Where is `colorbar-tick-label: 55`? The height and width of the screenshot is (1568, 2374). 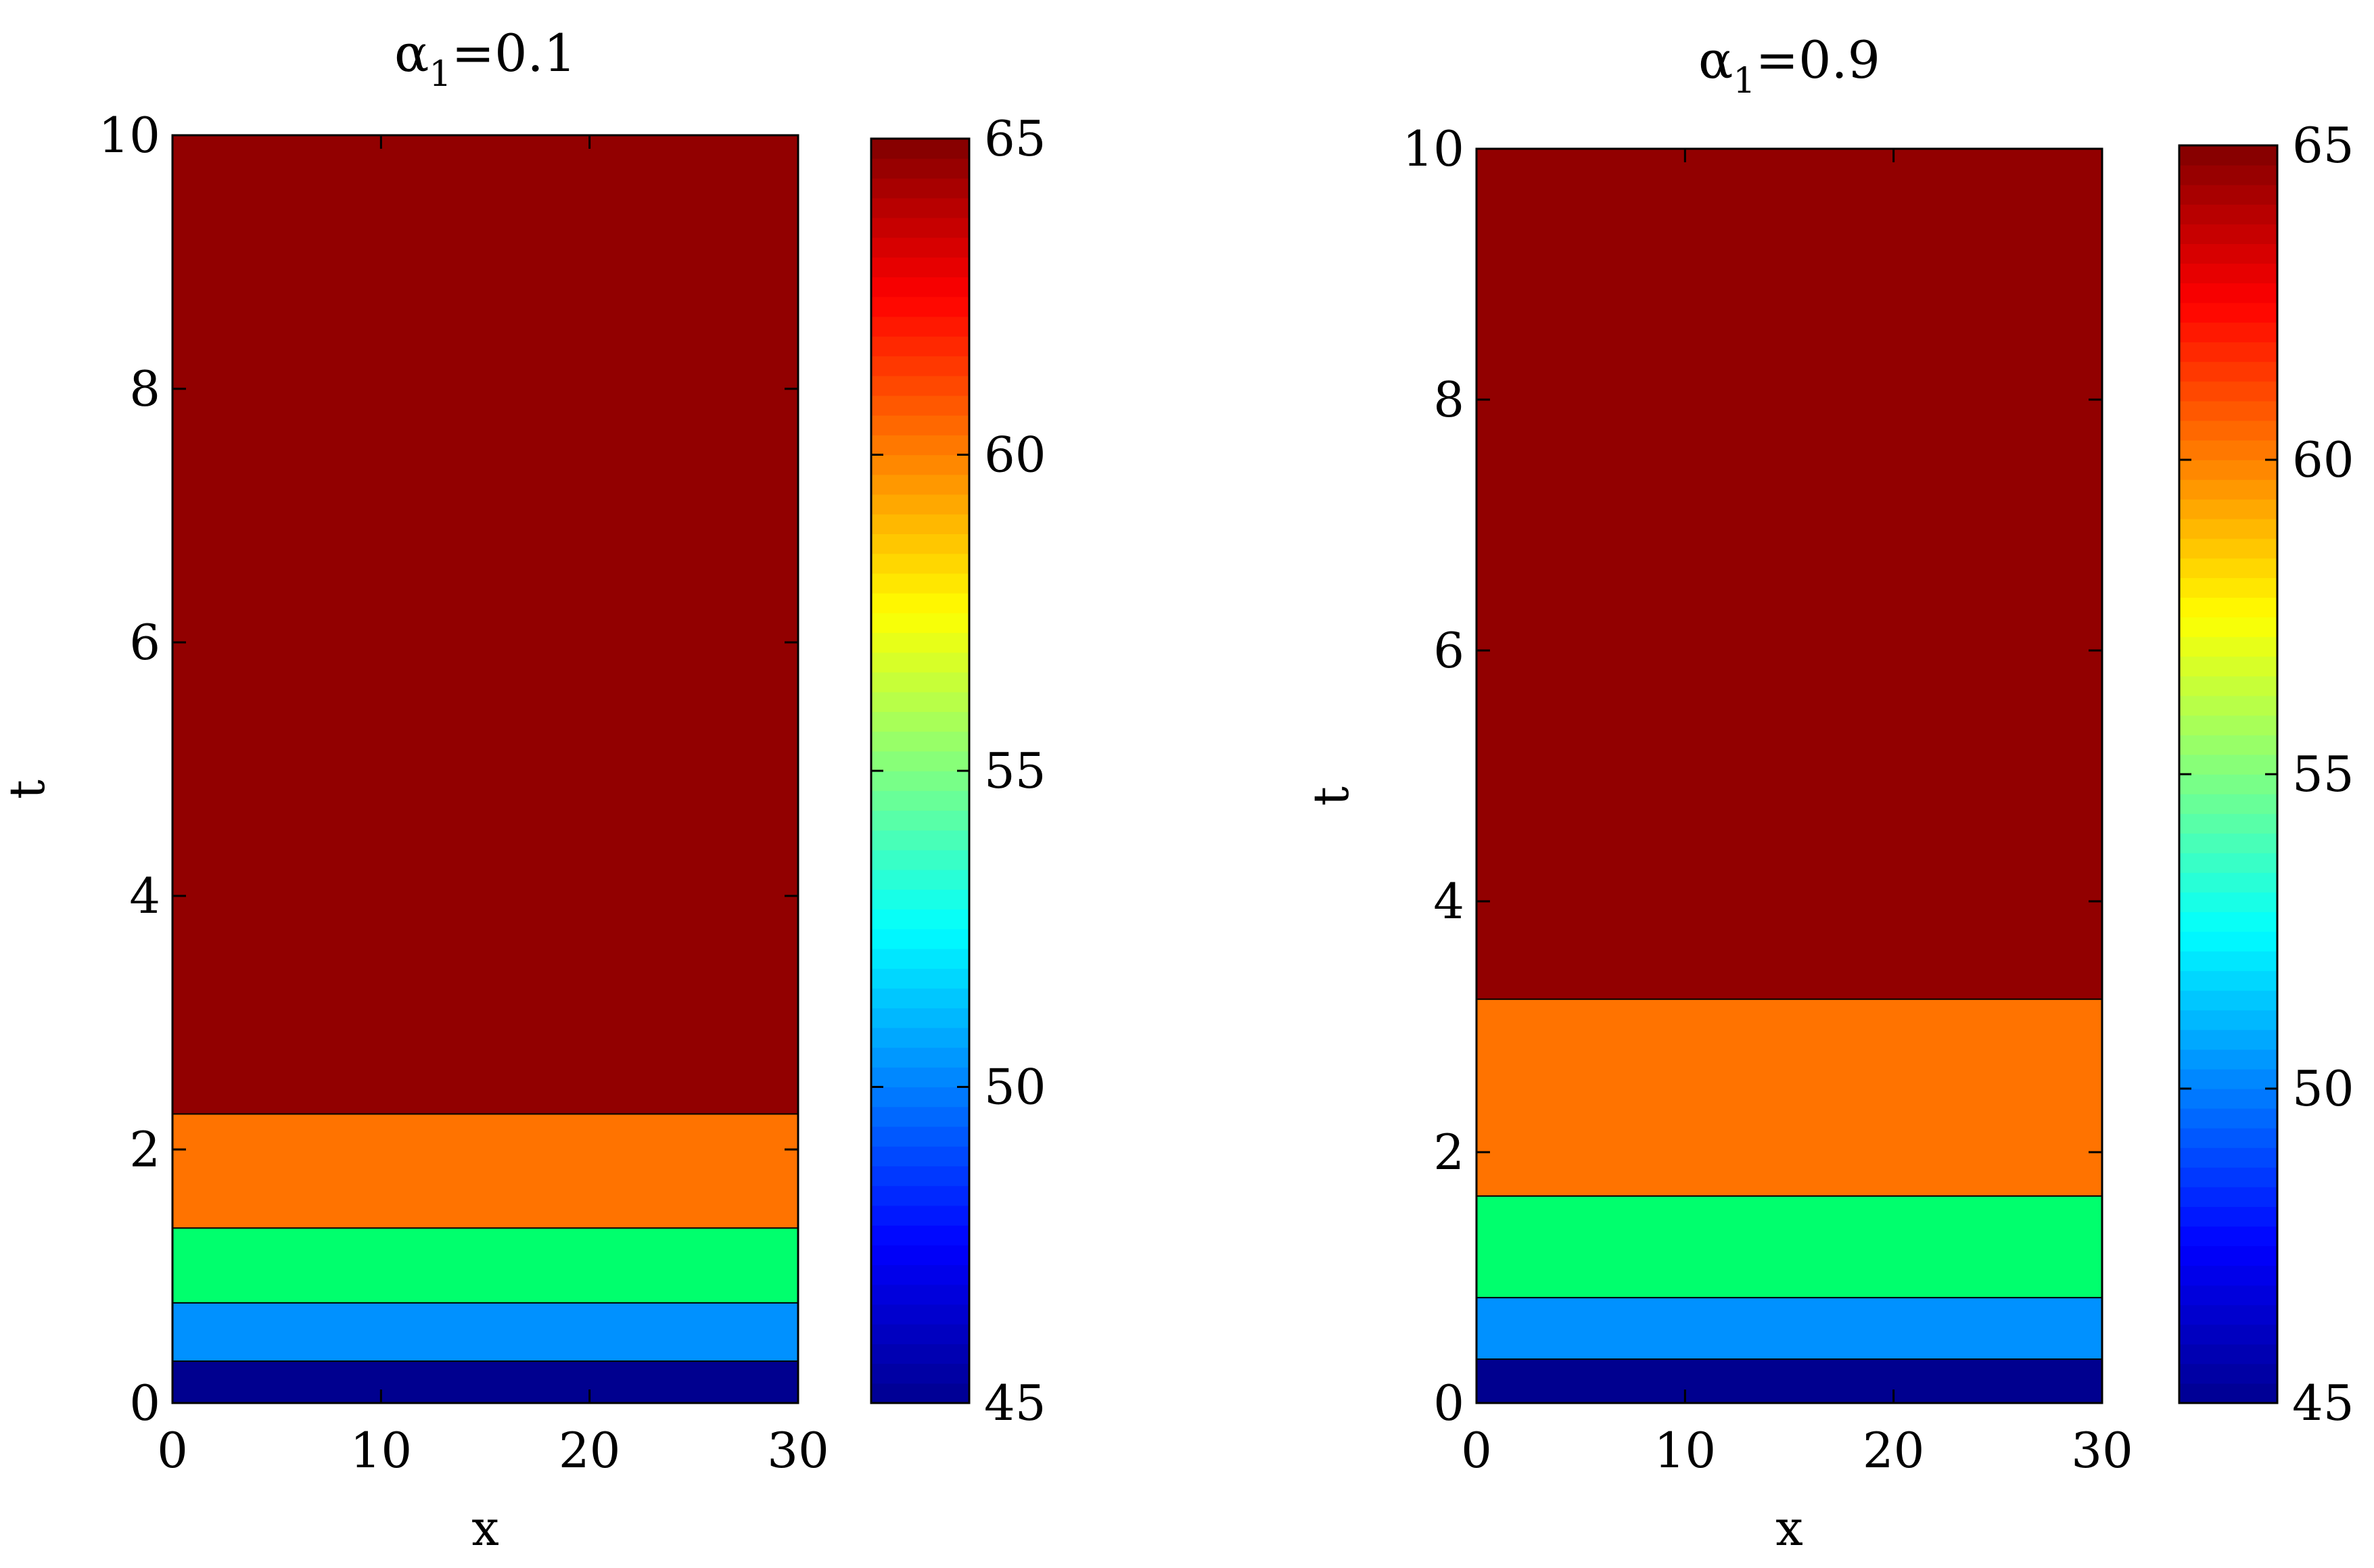
colorbar-tick-label: 55 is located at coordinates (1015, 770).